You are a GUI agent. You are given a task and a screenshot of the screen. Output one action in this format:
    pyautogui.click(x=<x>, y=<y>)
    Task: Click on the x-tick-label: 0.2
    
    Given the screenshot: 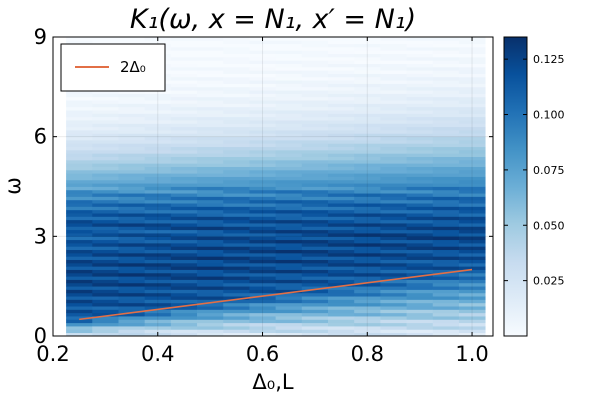 What is the action you would take?
    pyautogui.click(x=52, y=354)
    